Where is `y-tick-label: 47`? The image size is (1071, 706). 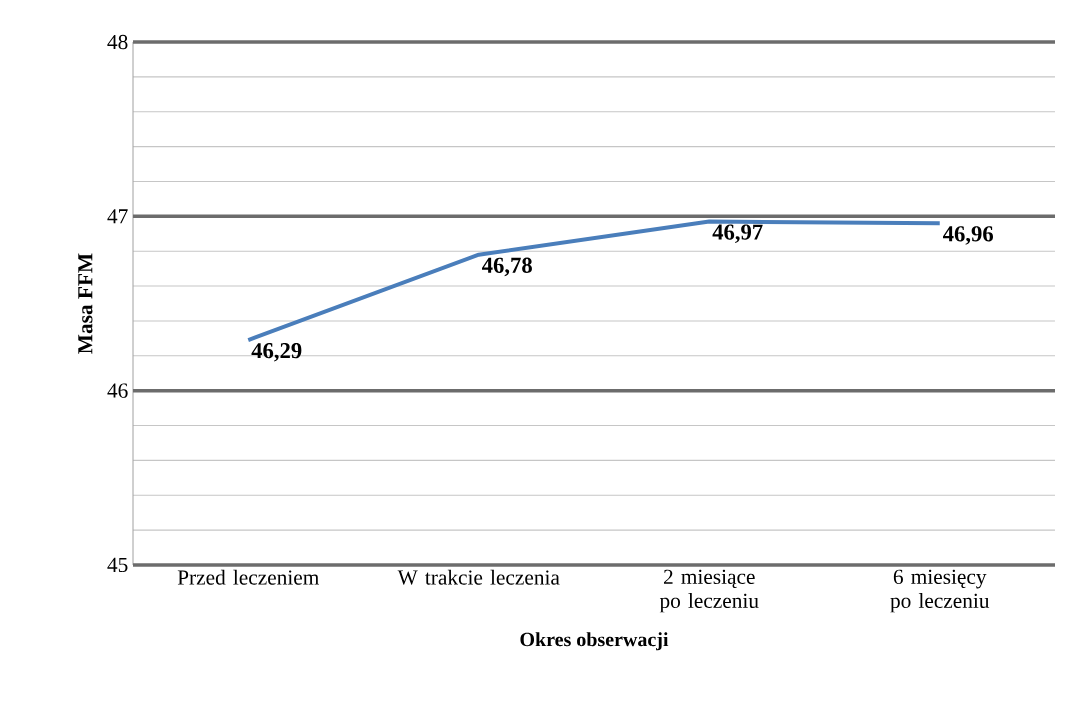 y-tick-label: 47 is located at coordinates (117, 216).